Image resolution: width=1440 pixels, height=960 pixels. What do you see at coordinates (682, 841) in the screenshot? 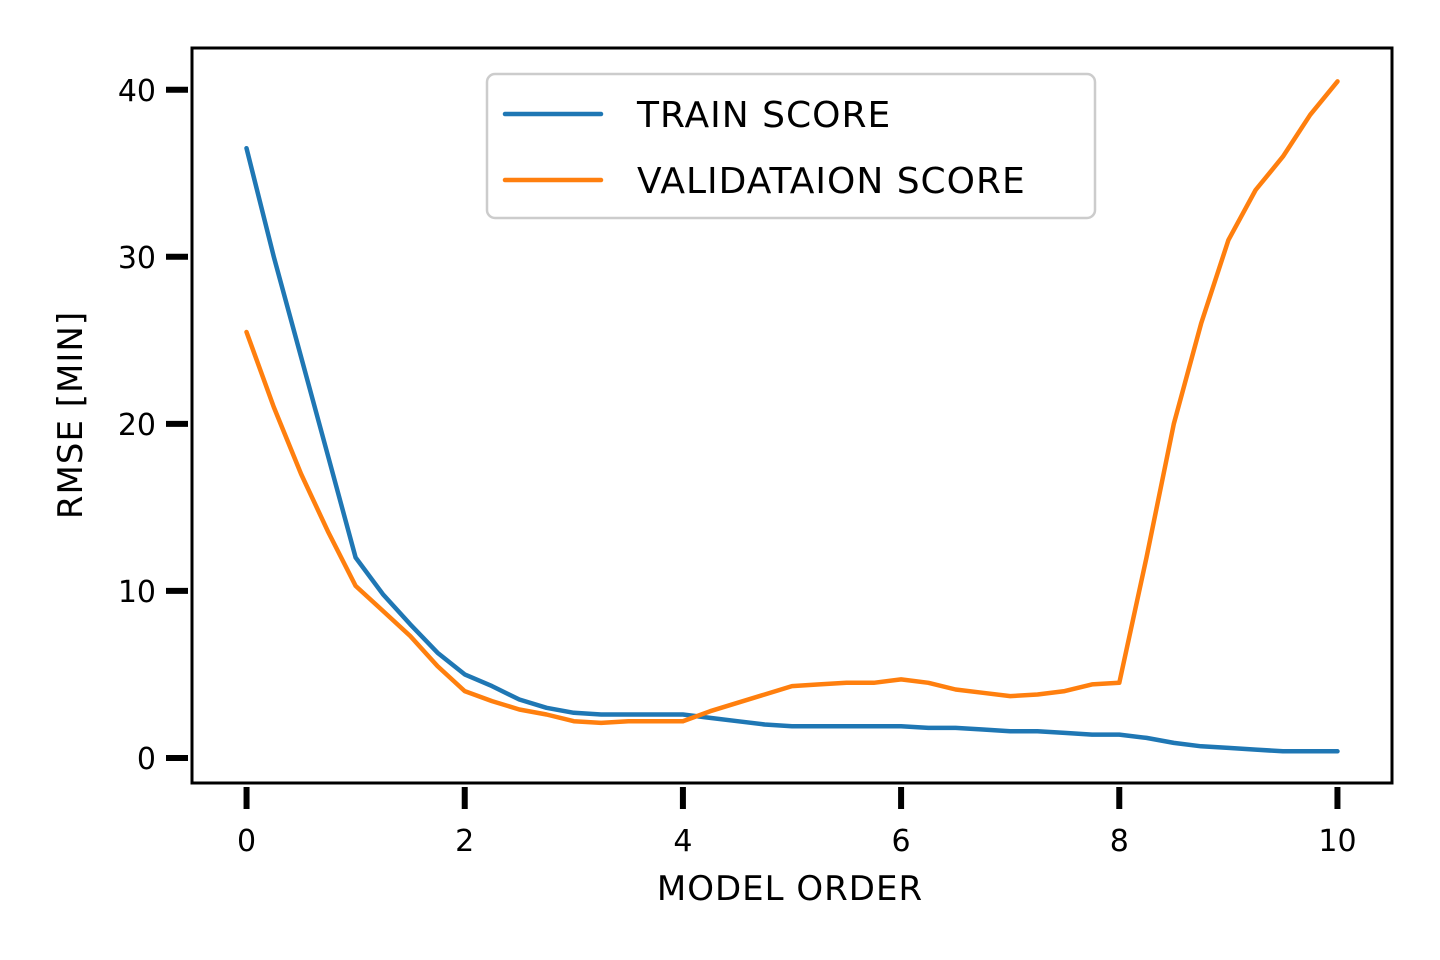
I see `x-tick-label: 4` at bounding box center [682, 841].